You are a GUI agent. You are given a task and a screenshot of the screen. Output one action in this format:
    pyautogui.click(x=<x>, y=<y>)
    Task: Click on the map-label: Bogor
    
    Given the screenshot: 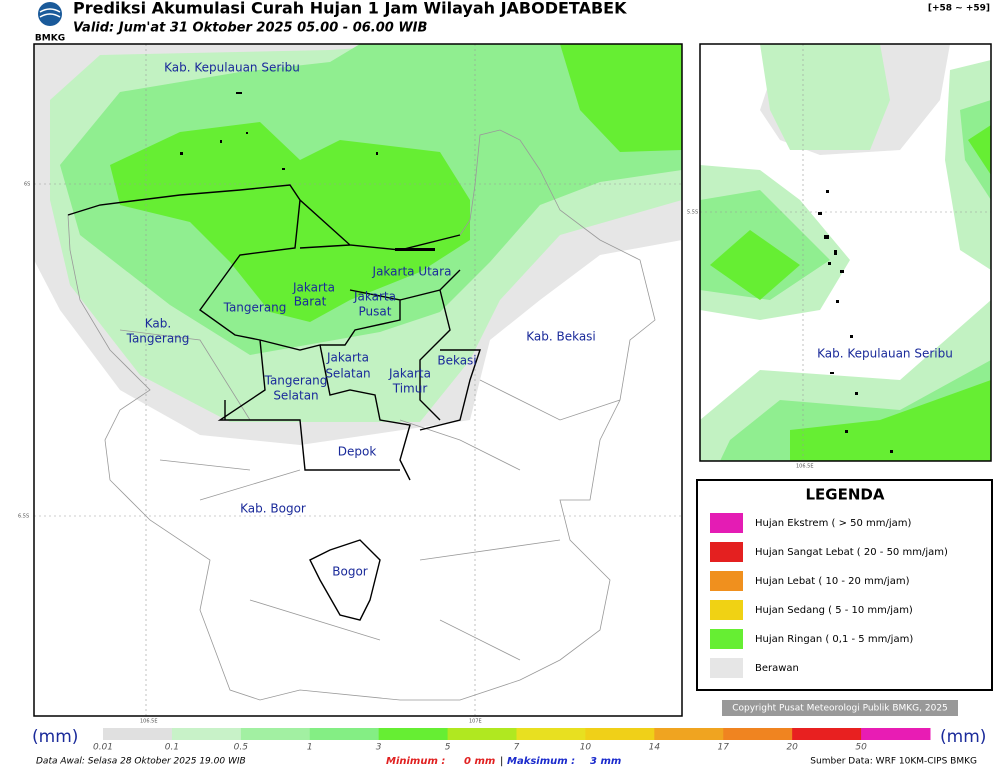 What is the action you would take?
    pyautogui.click(x=350, y=572)
    